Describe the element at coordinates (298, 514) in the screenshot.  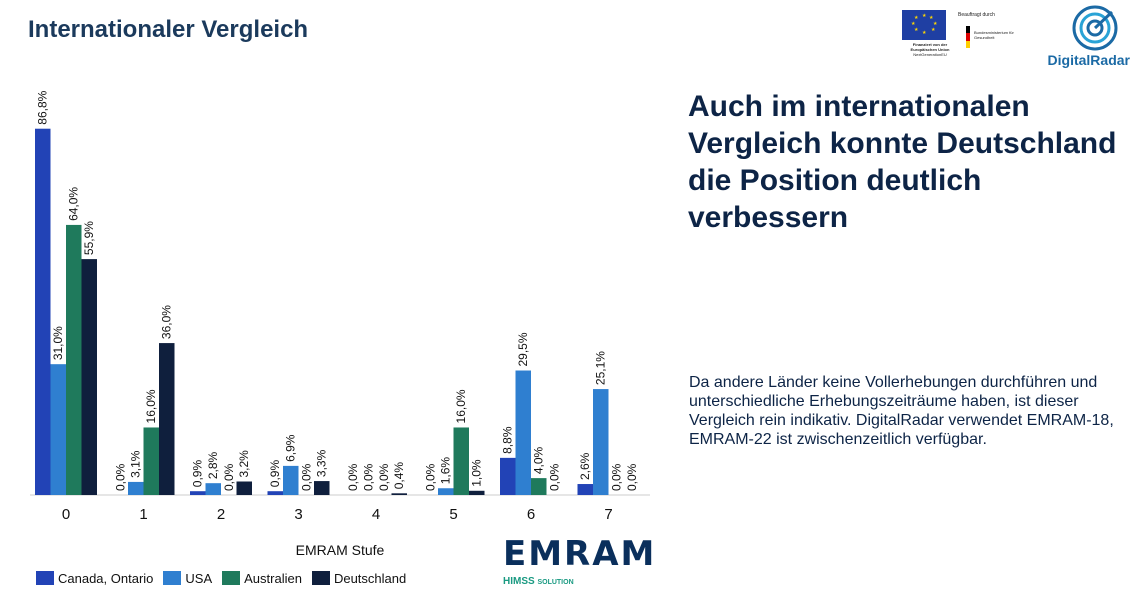
I see `x-tick-label: 3` at that location.